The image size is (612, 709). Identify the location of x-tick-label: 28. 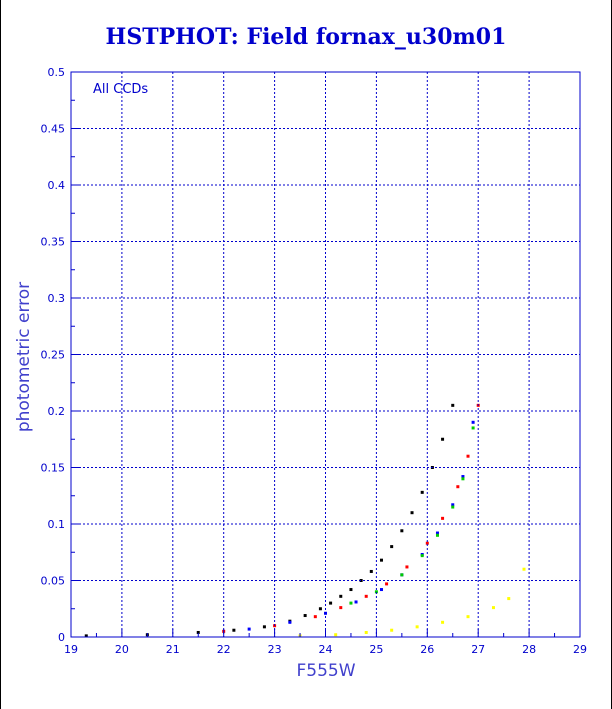
(529, 649).